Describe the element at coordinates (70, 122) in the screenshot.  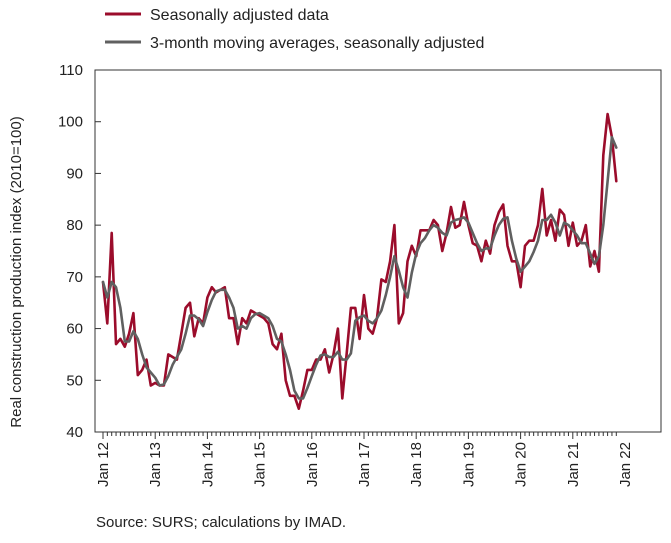
I see `y-tick-label-100: 100` at that location.